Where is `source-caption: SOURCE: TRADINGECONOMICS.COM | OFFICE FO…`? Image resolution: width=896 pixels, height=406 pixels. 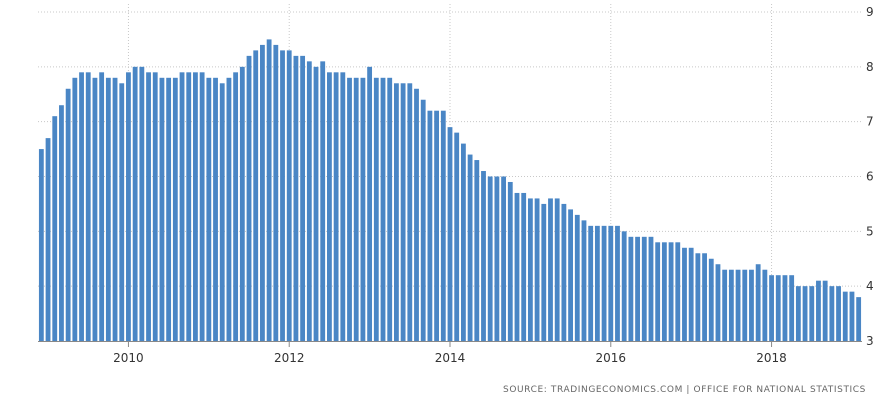 source-caption: SOURCE: TRADINGECONOMICS.COM | OFFICE FO… is located at coordinates (684, 390).